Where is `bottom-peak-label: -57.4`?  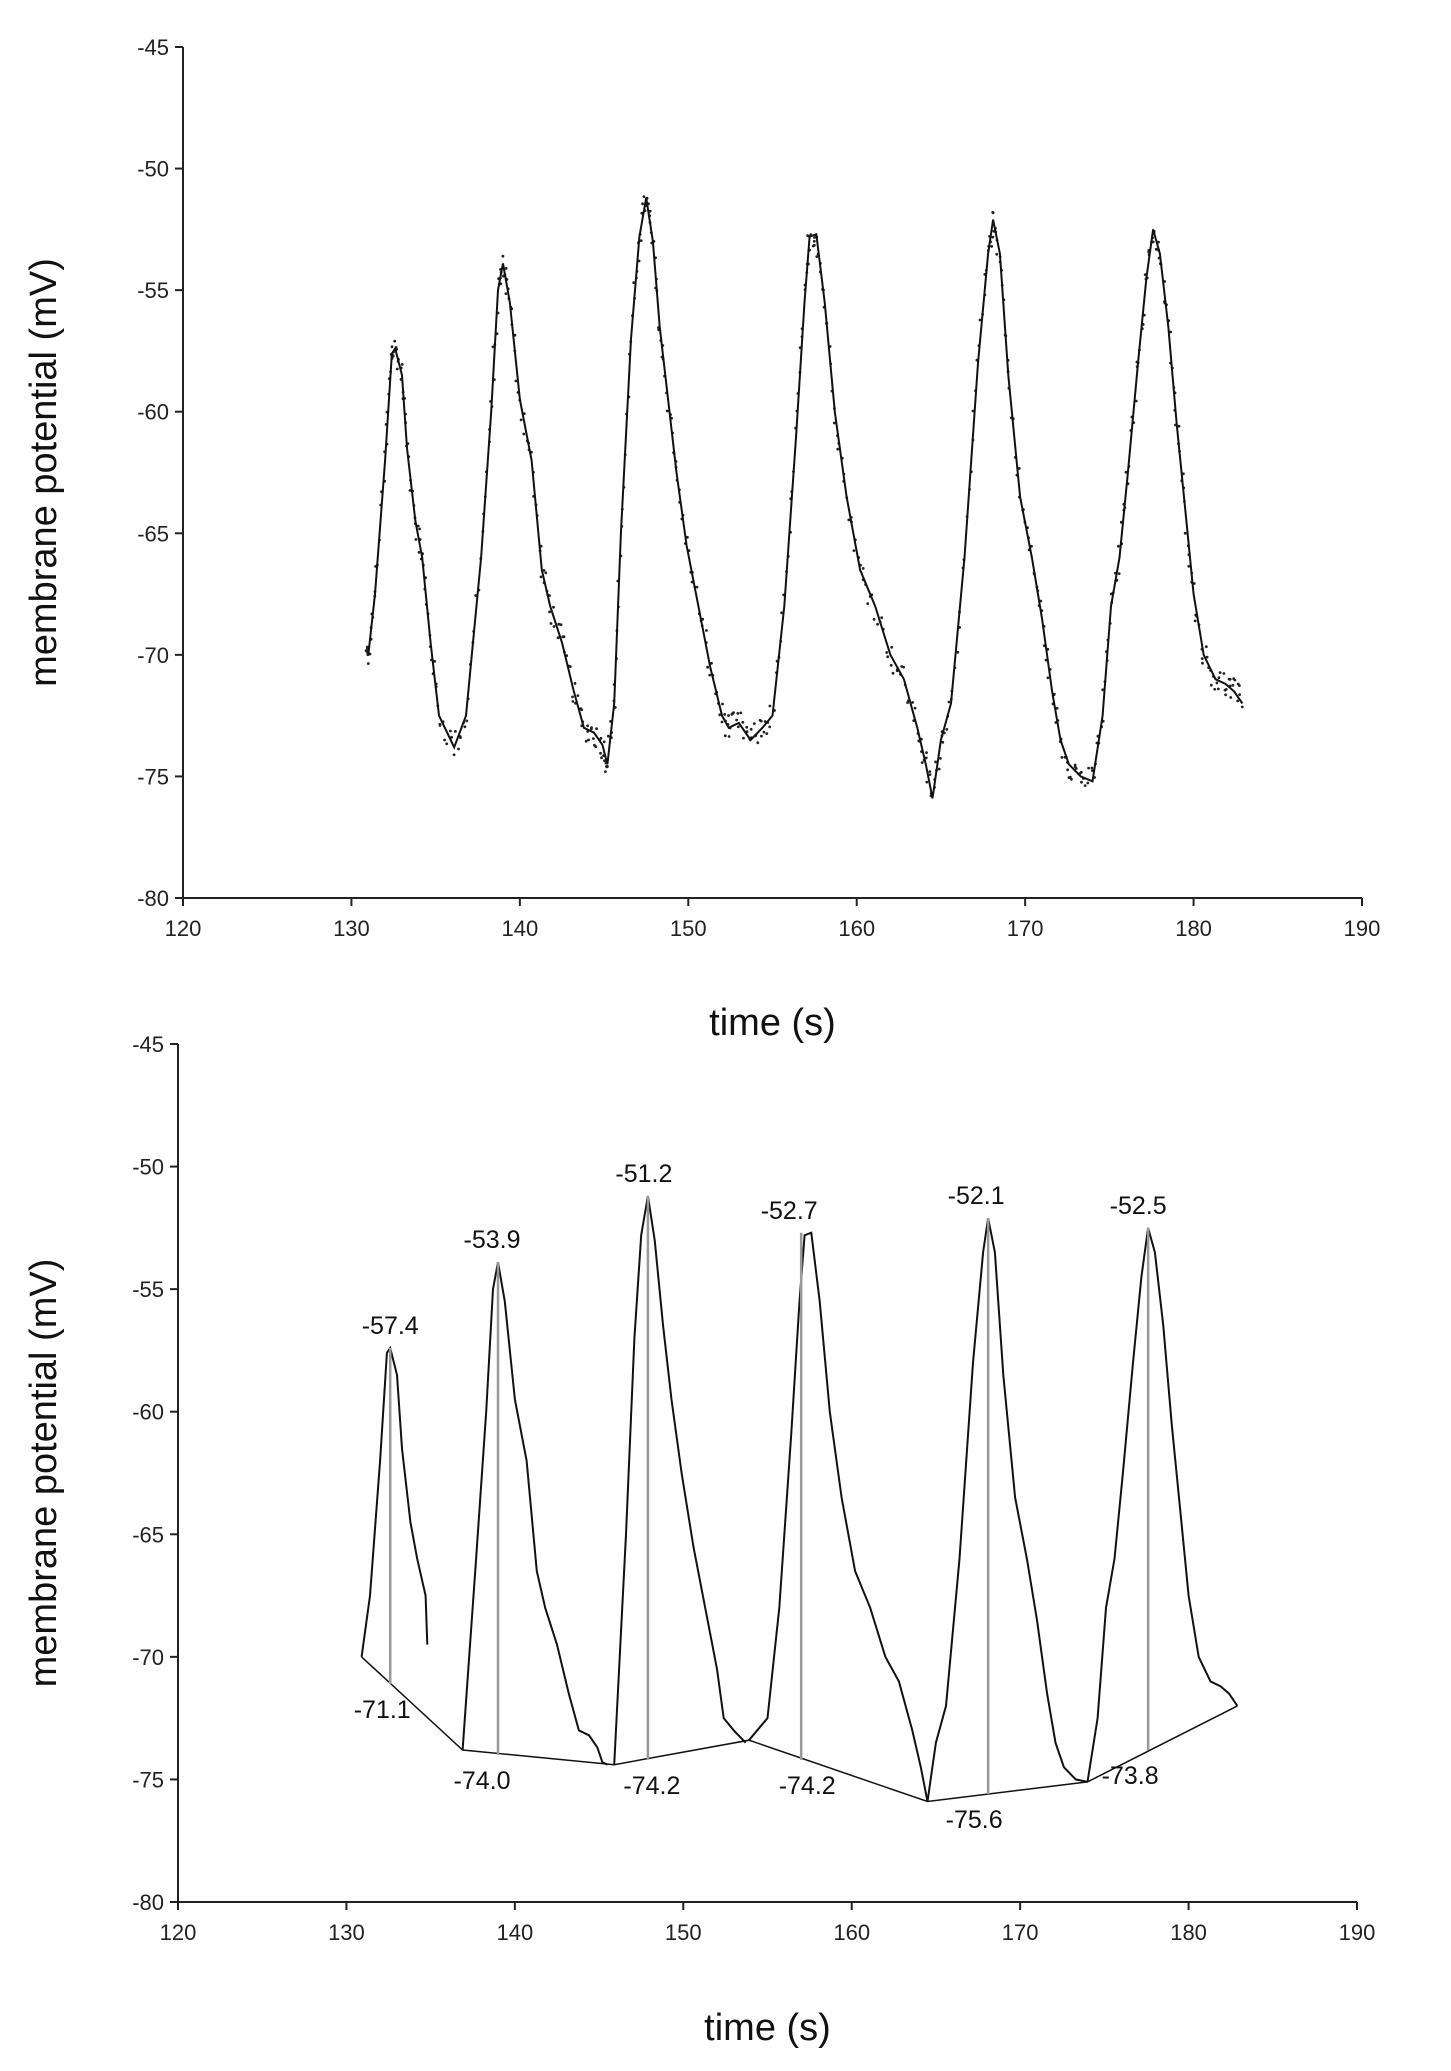 bottom-peak-label: -57.4 is located at coordinates (390, 1326).